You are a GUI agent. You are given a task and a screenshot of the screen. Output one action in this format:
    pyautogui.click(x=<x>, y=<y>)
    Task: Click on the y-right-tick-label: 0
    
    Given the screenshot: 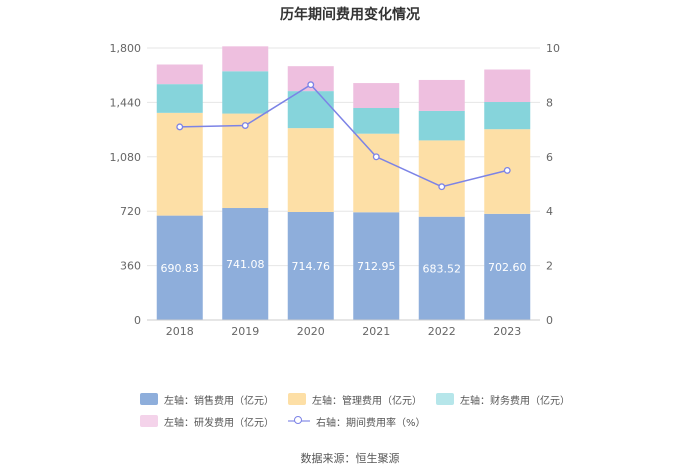 What is the action you would take?
    pyautogui.click(x=549, y=320)
    